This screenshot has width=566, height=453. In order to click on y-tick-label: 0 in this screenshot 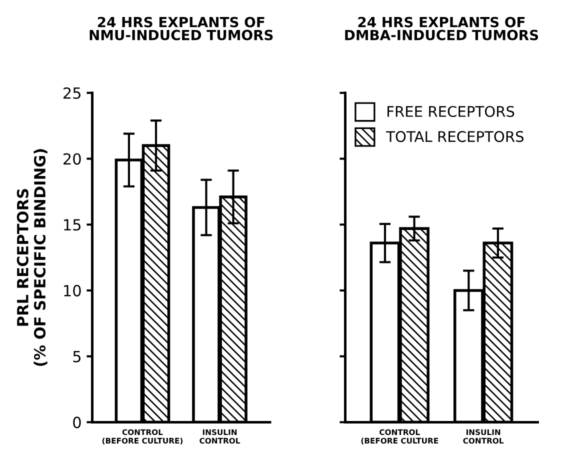, I will do `click(77, 422)`.